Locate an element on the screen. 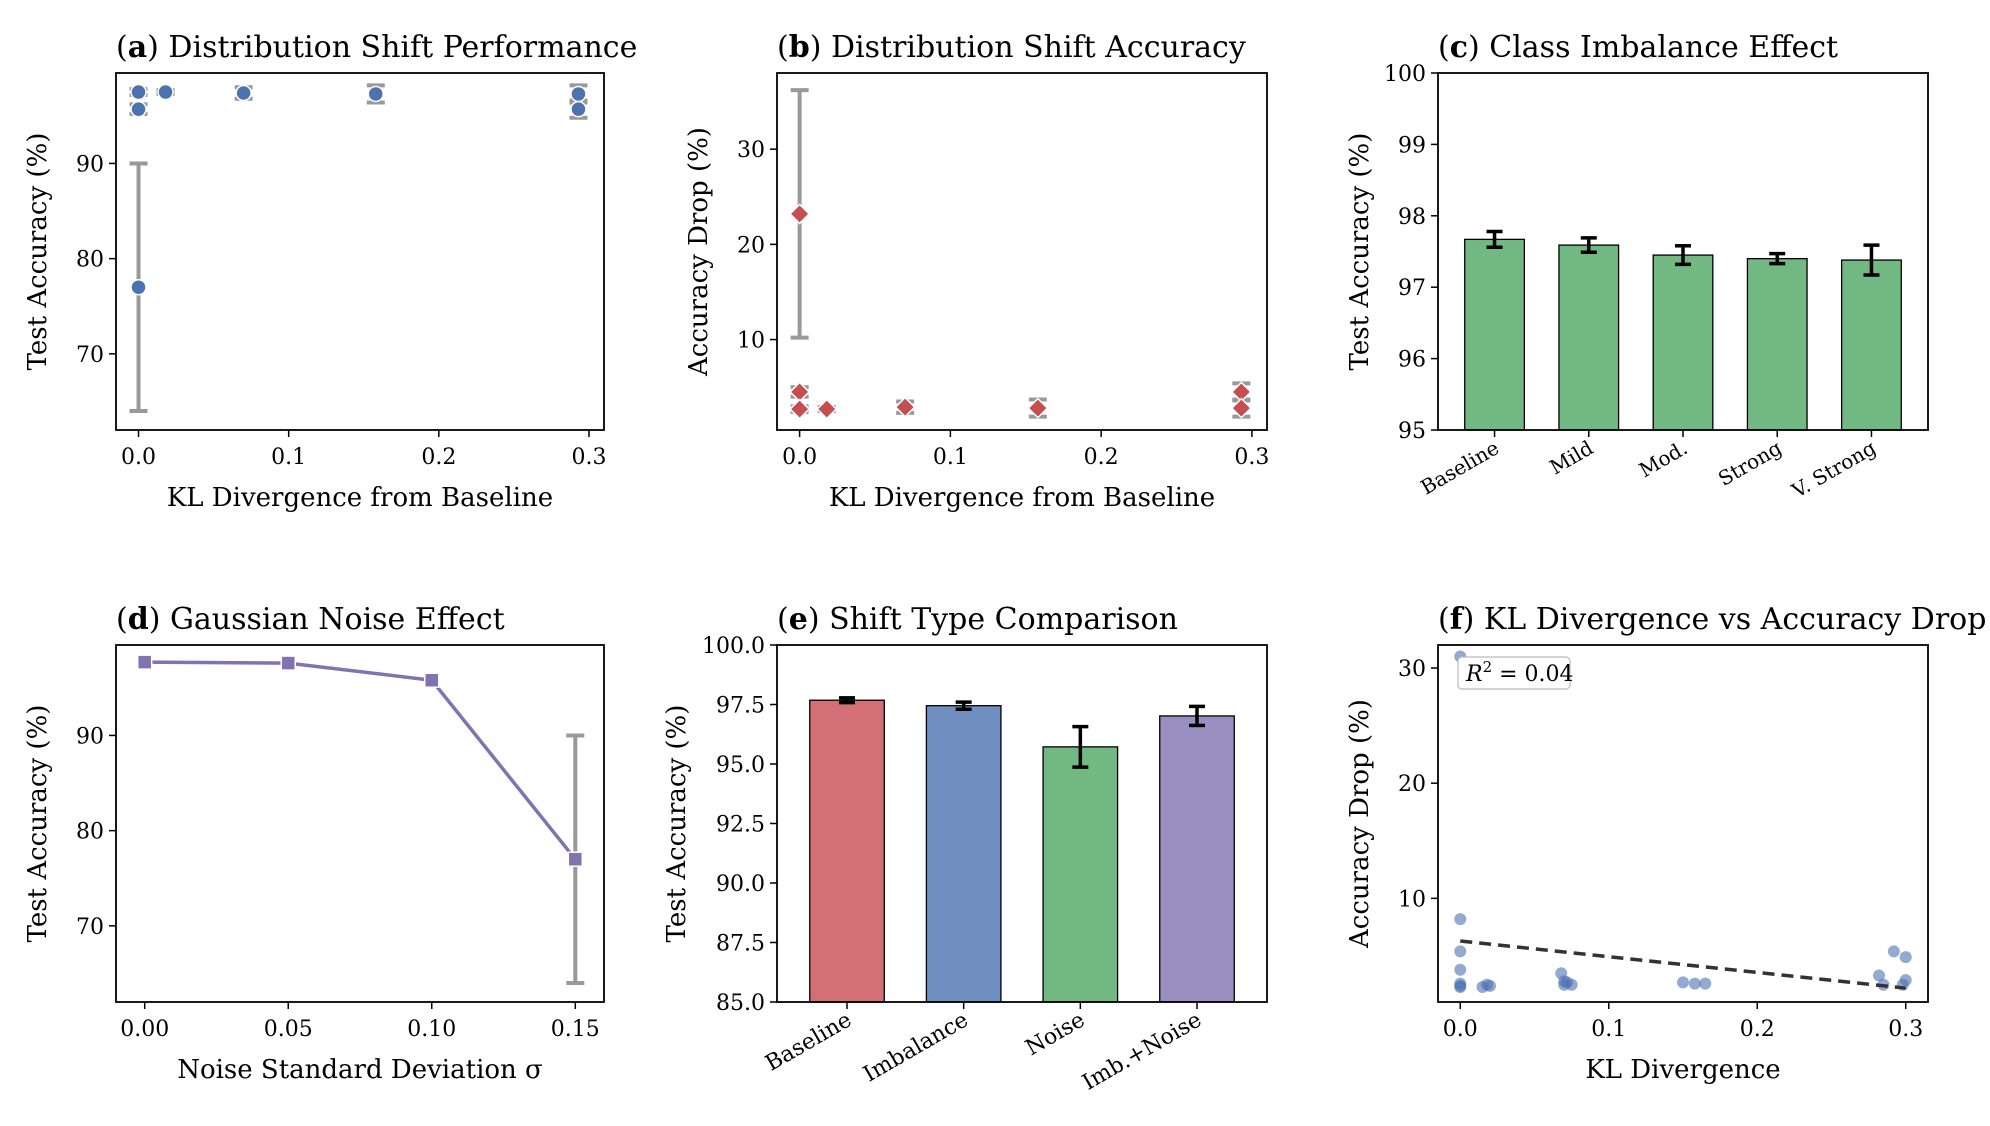 Image resolution: width=1990 pixels, height=1126 pixels. title-text: Shift Type Comparison is located at coordinates (1003, 619).